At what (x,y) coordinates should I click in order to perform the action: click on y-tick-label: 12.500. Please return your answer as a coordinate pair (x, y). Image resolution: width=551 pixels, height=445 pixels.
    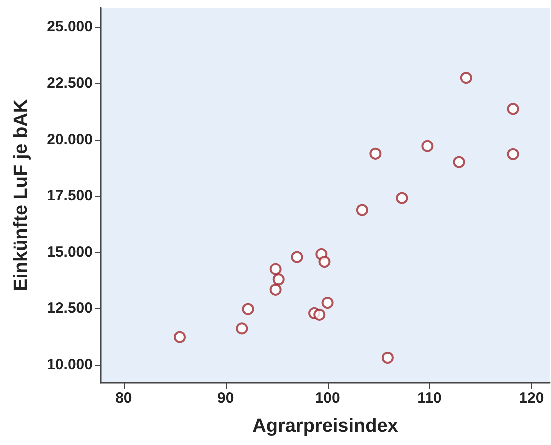
    Looking at the image, I should click on (70, 309).